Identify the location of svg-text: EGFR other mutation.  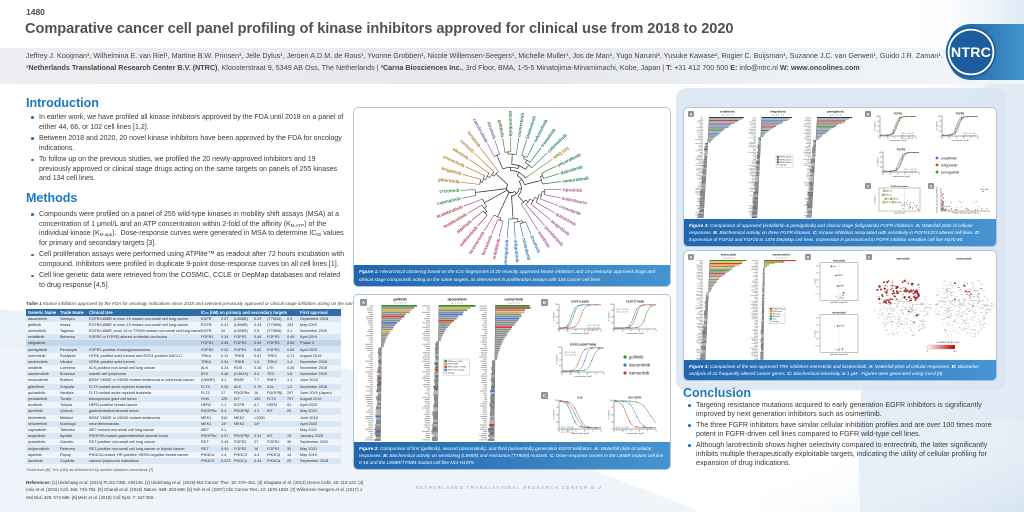
(456, 370).